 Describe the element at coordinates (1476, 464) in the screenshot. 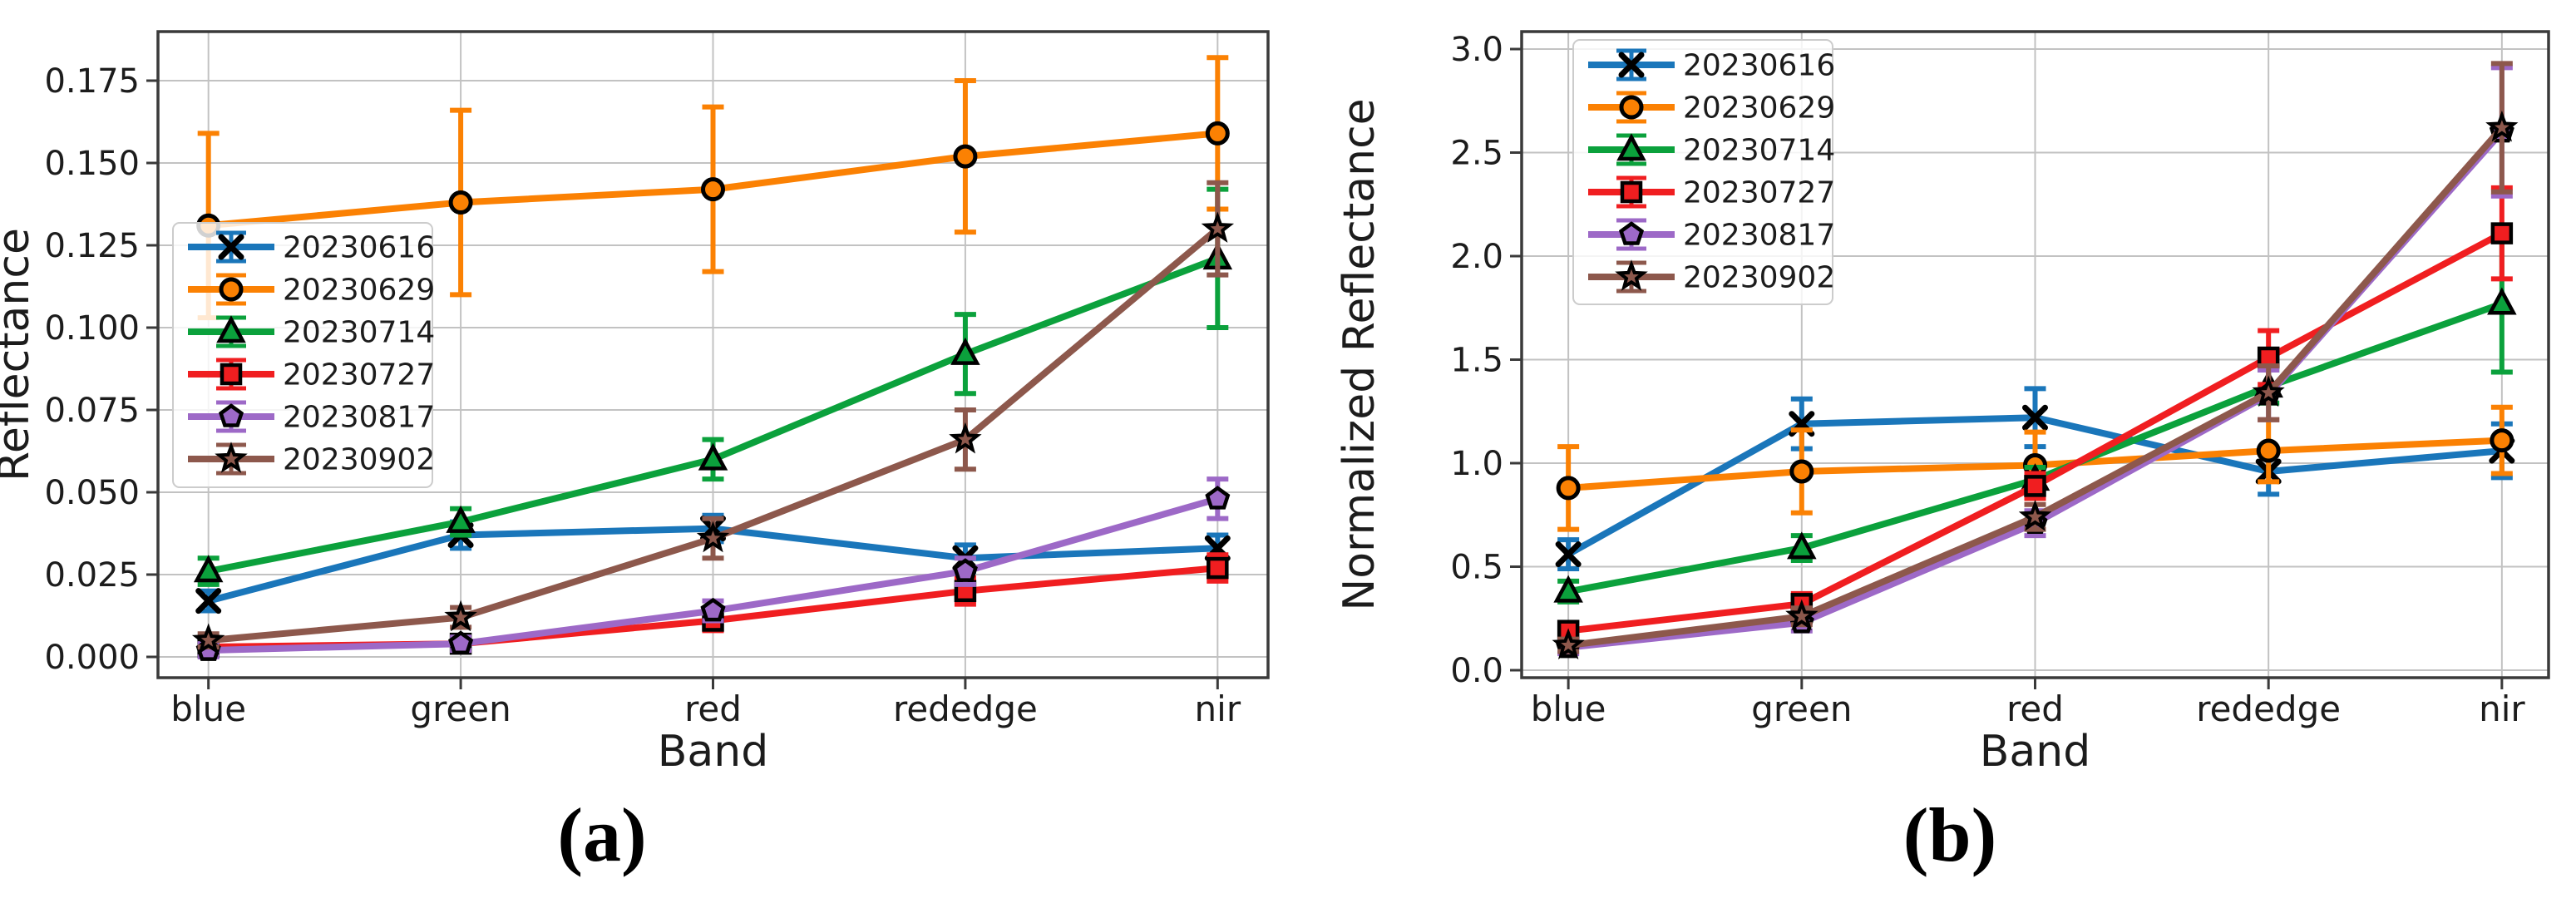

I see `y-tick-label: 1.0` at that location.